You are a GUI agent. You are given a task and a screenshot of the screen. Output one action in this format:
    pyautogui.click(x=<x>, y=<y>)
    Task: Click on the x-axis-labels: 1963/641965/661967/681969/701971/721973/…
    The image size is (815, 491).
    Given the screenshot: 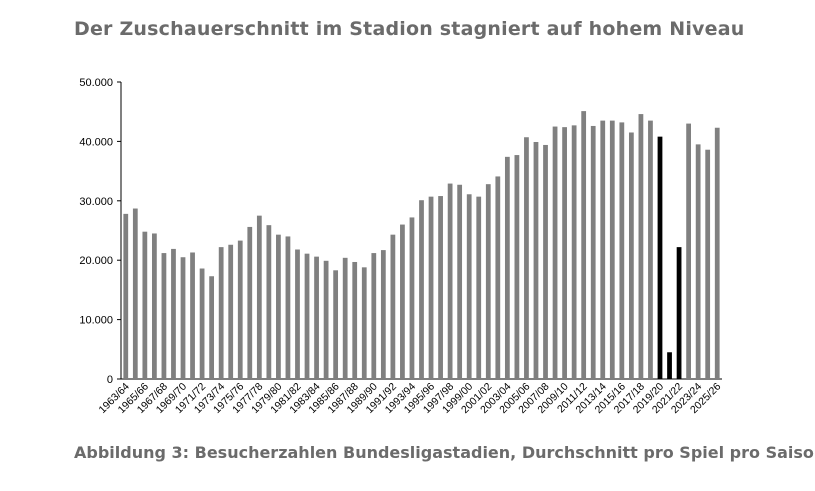 What is the action you would take?
    pyautogui.click(x=410, y=398)
    